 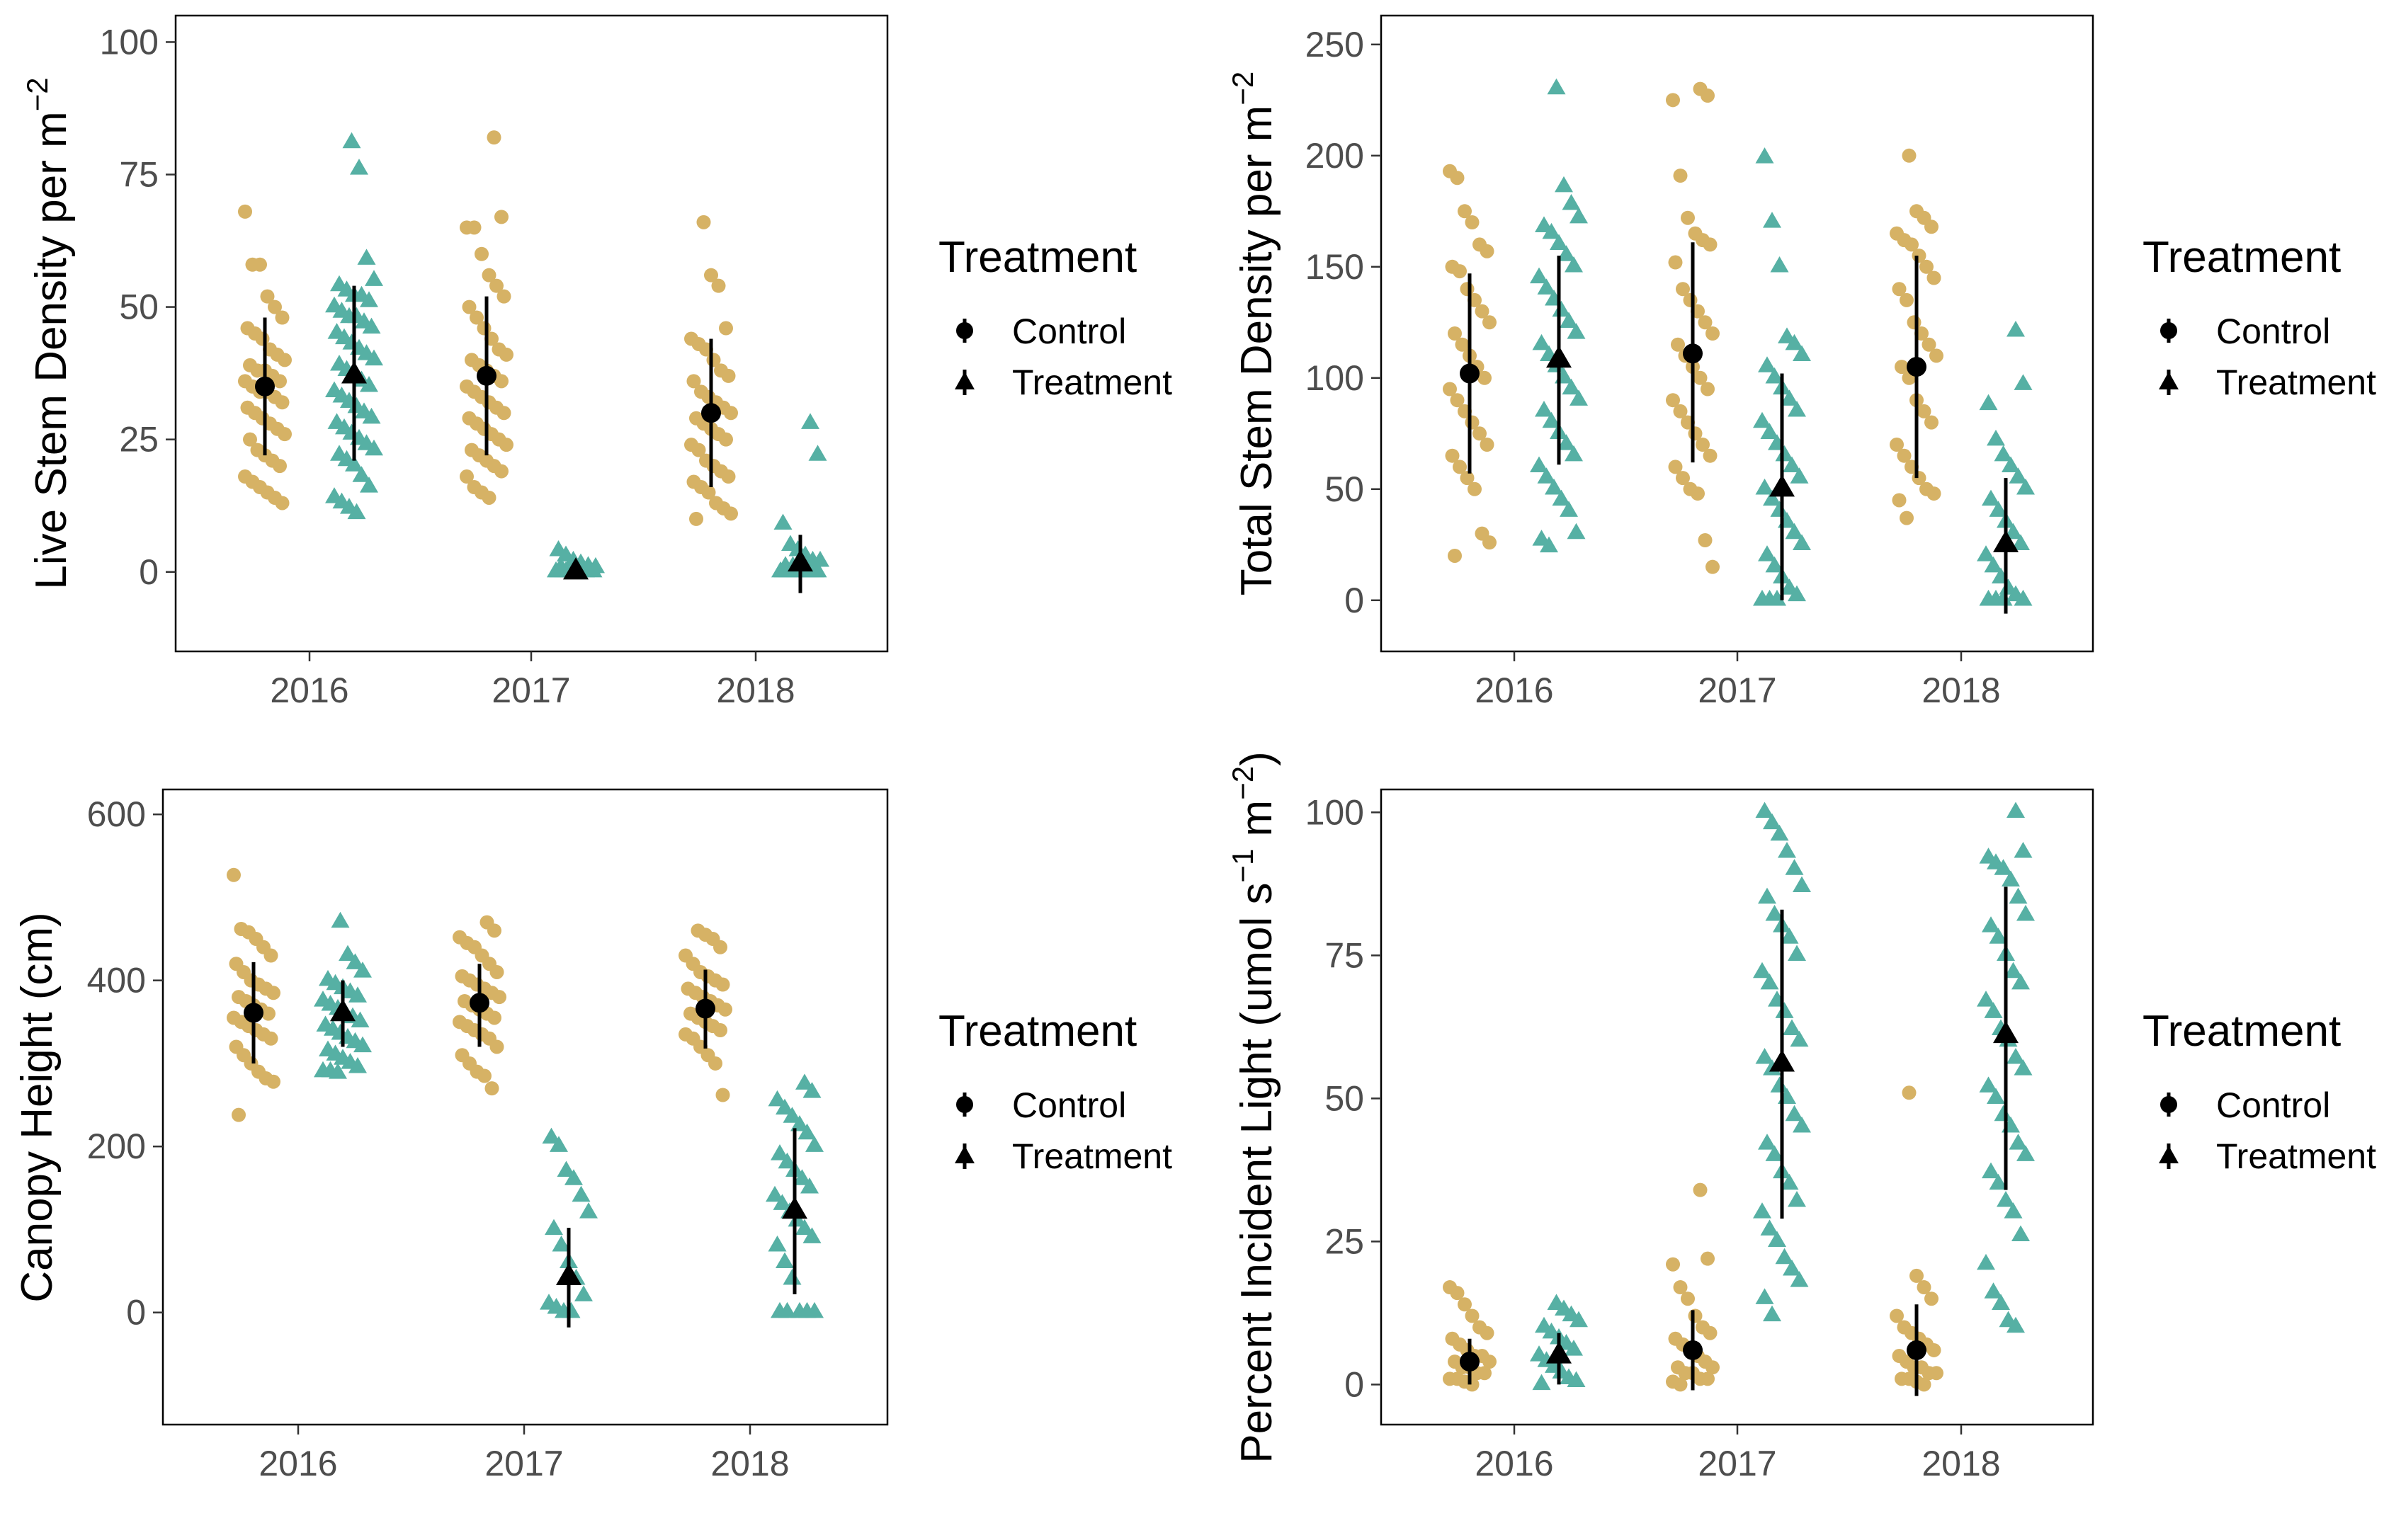 What do you see at coordinates (755, 691) in the screenshot?
I see `x-tick-label: 2018` at bounding box center [755, 691].